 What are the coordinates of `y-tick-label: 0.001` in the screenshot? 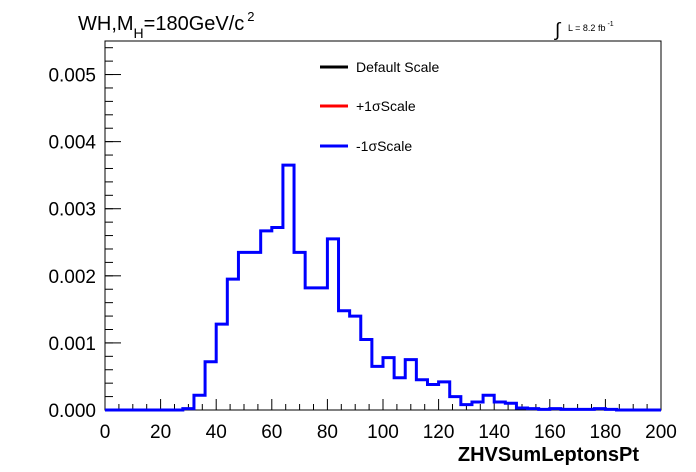 It's located at (72, 344).